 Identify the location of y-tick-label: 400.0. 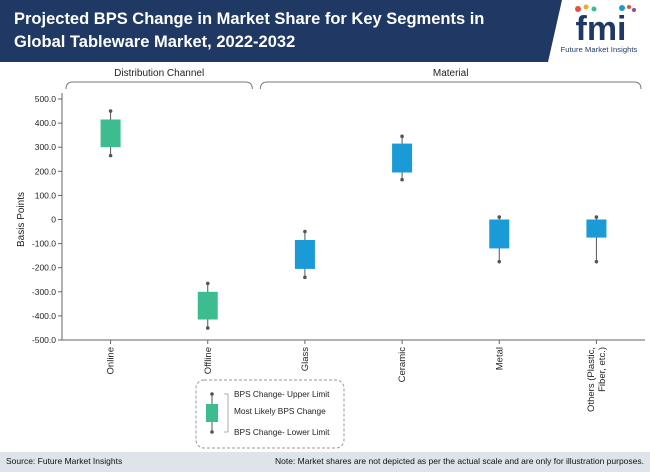
(46, 123).